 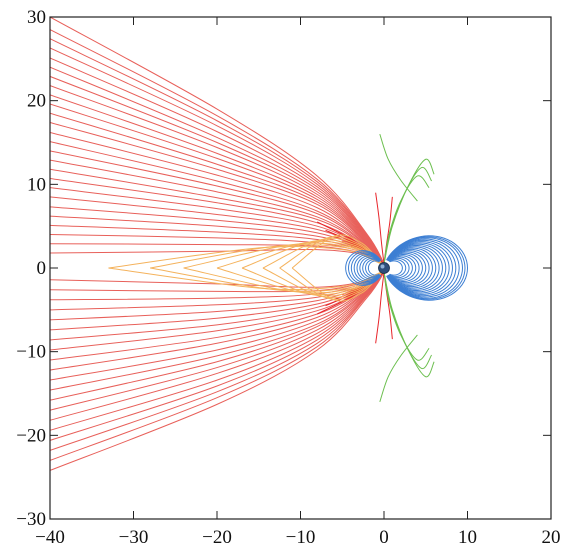 I want to click on x-tick-label: −30, so click(x=134, y=537).